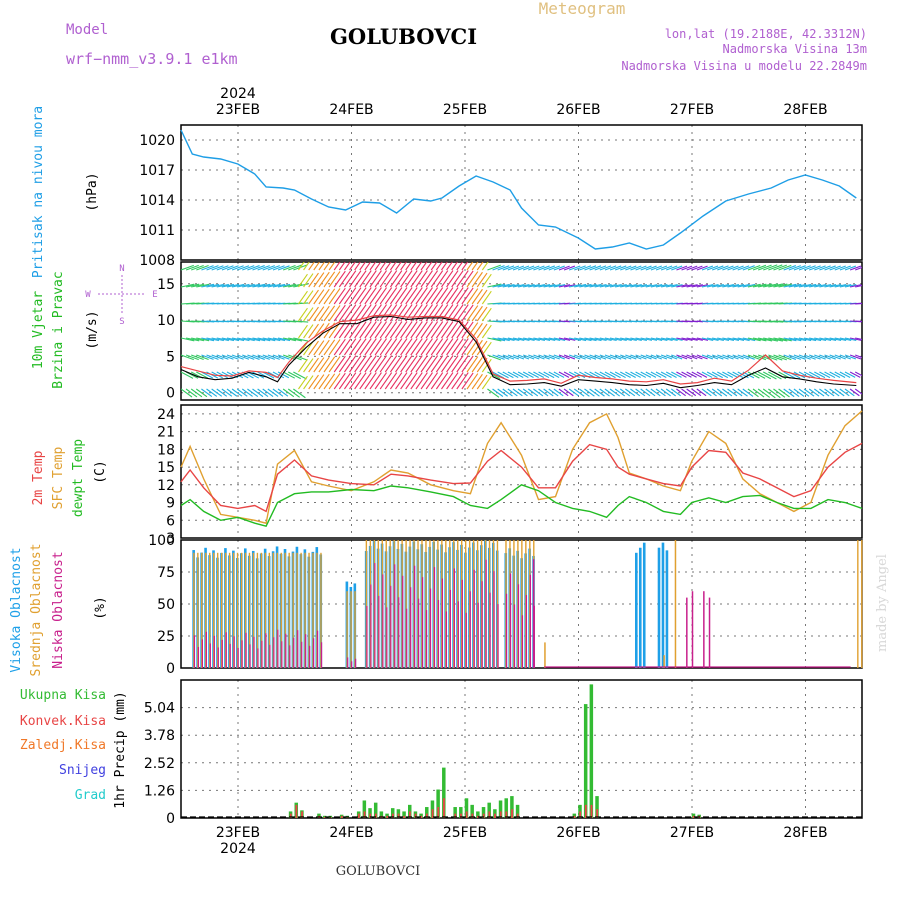 The height and width of the screenshot is (900, 900). I want to click on y-tick-label: 75, so click(166, 573).